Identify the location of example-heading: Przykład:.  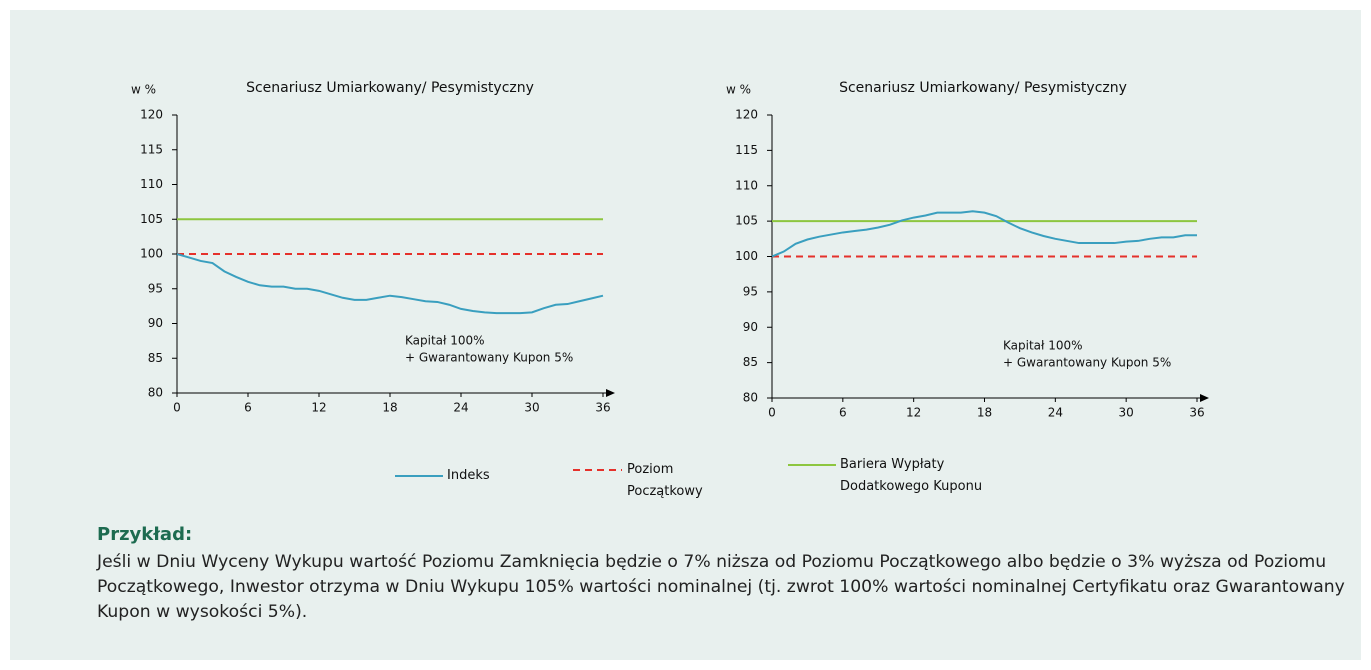
(145, 534).